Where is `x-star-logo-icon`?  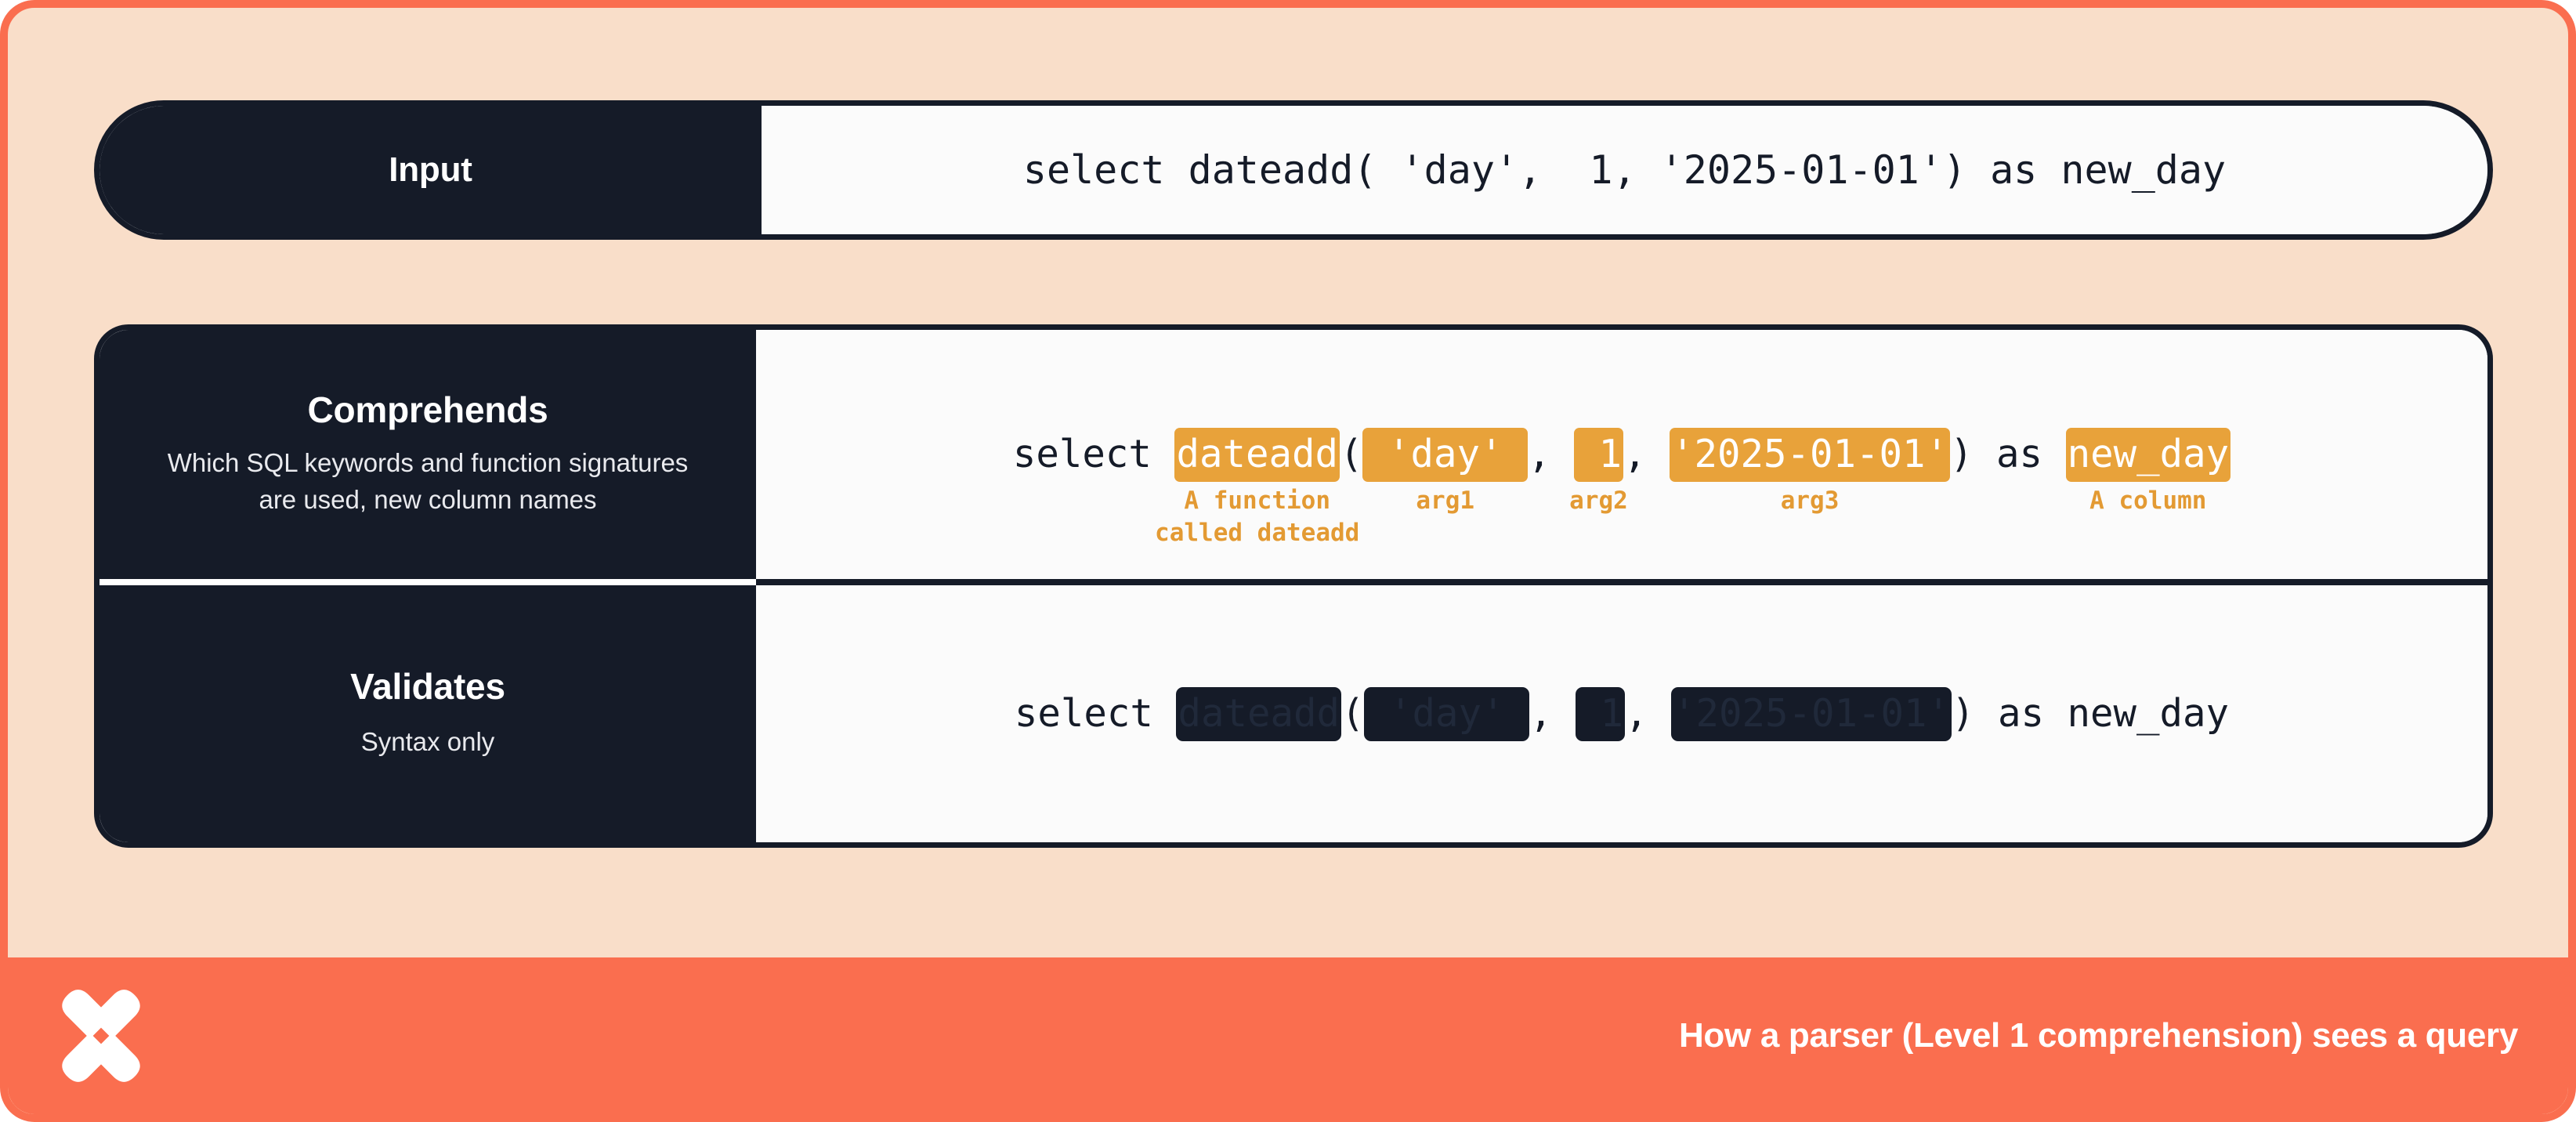
x-star-logo-icon is located at coordinates (101, 1036).